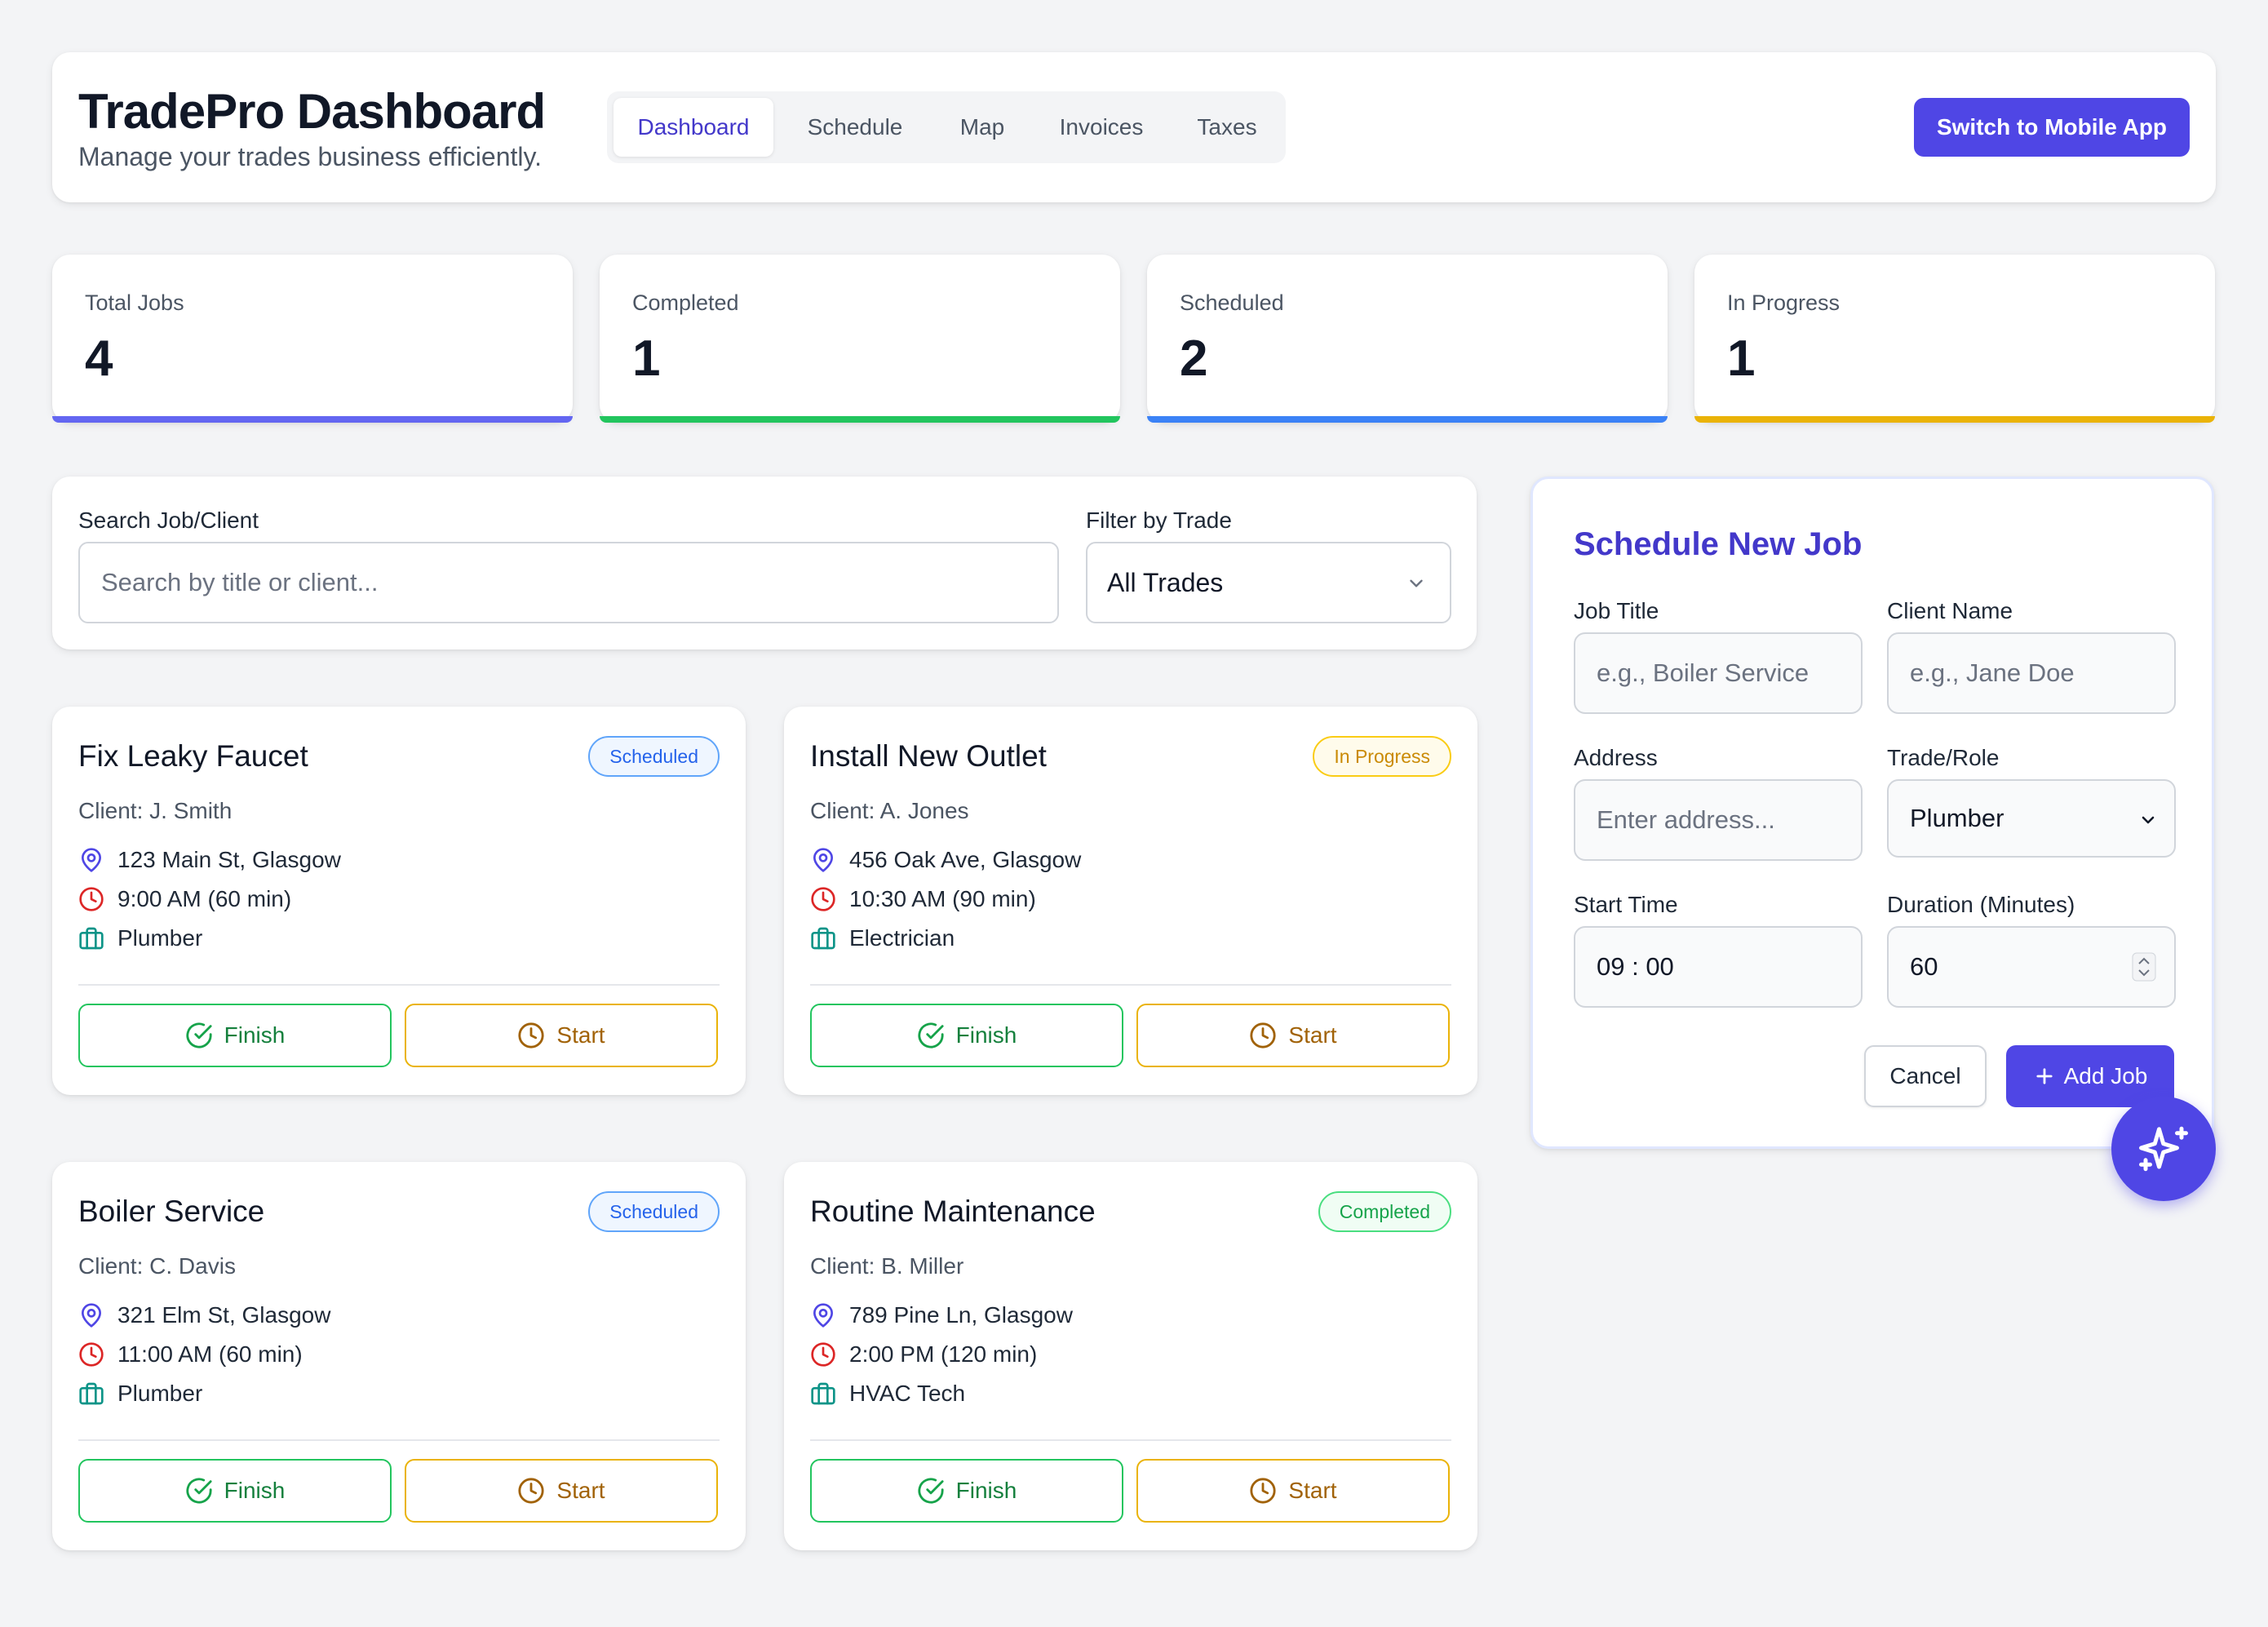 This screenshot has width=2268, height=1627. What do you see at coordinates (204, 899) in the screenshot?
I see `job-time: 9:00 AM (60 min)` at bounding box center [204, 899].